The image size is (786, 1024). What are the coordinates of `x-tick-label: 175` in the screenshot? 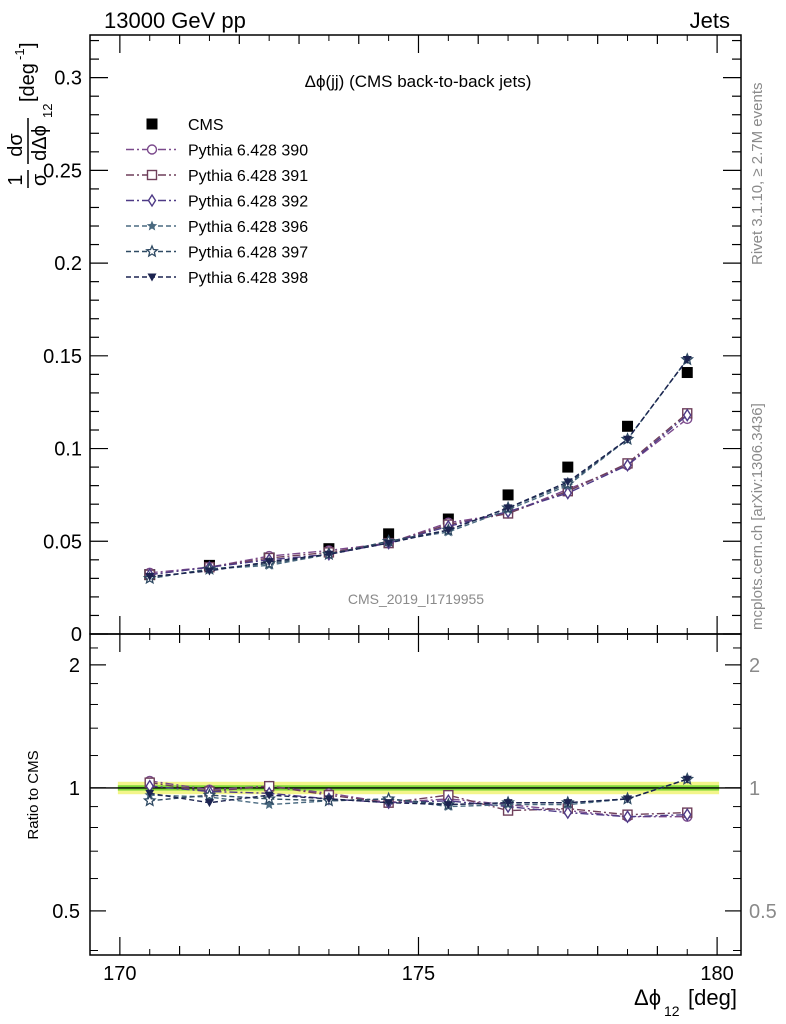 It's located at (418, 974).